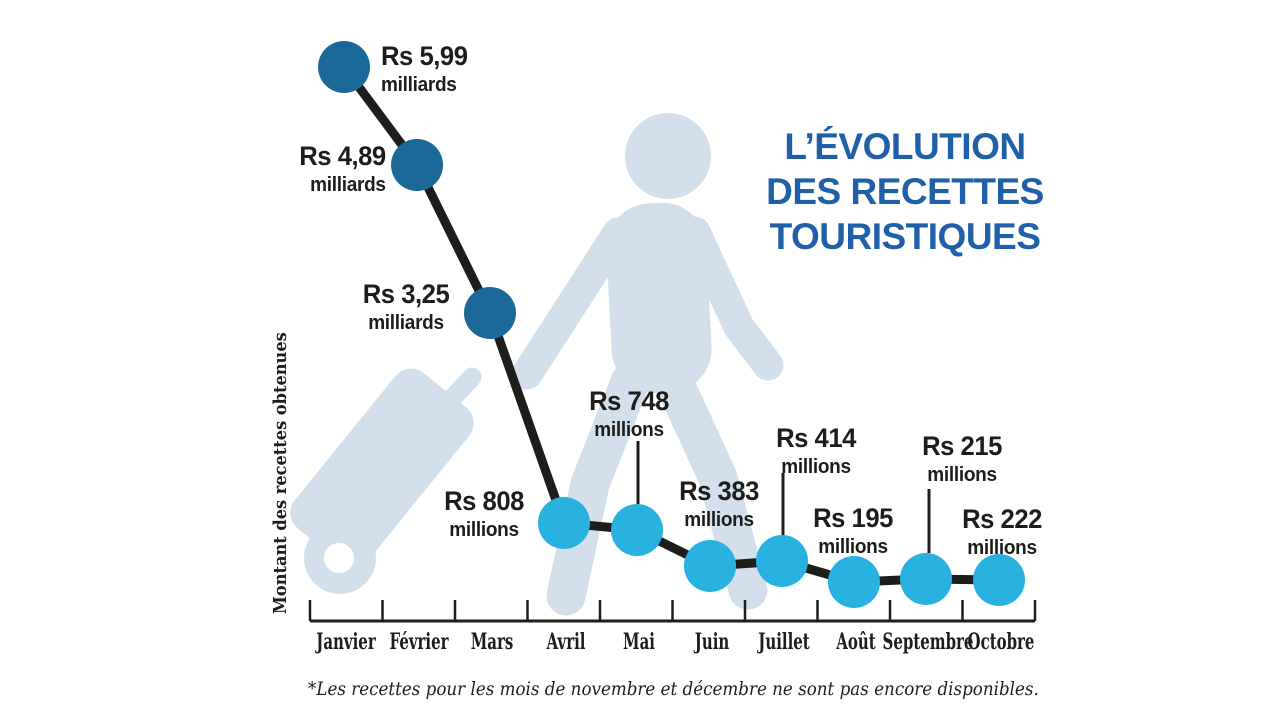 Image resolution: width=1280 pixels, height=720 pixels. I want to click on value-amount: Rs 215, so click(962, 446).